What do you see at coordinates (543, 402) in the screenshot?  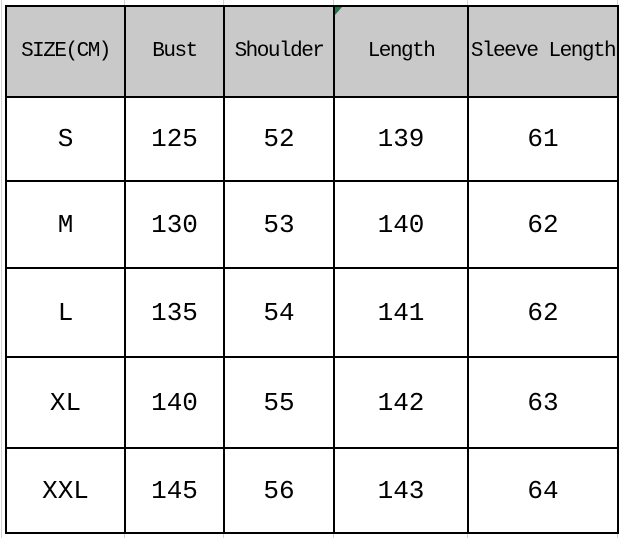 I see `sleeve-length-cell: 63` at bounding box center [543, 402].